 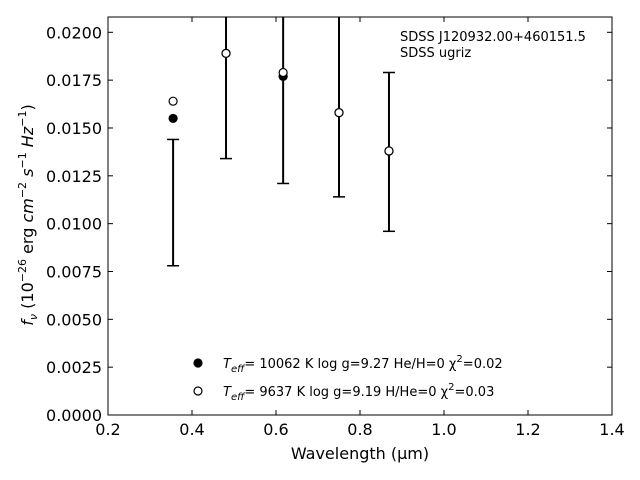 What do you see at coordinates (360, 453) in the screenshot?
I see `x-axis-label: Wavelength (μm)` at bounding box center [360, 453].